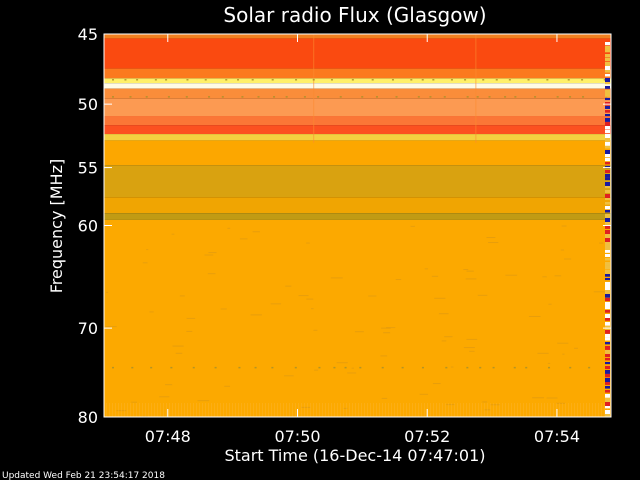 The height and width of the screenshot is (480, 640). What do you see at coordinates (83, 475) in the screenshot?
I see `updated-footer: Updated Wed Feb 21 23:54:17 2018` at bounding box center [83, 475].